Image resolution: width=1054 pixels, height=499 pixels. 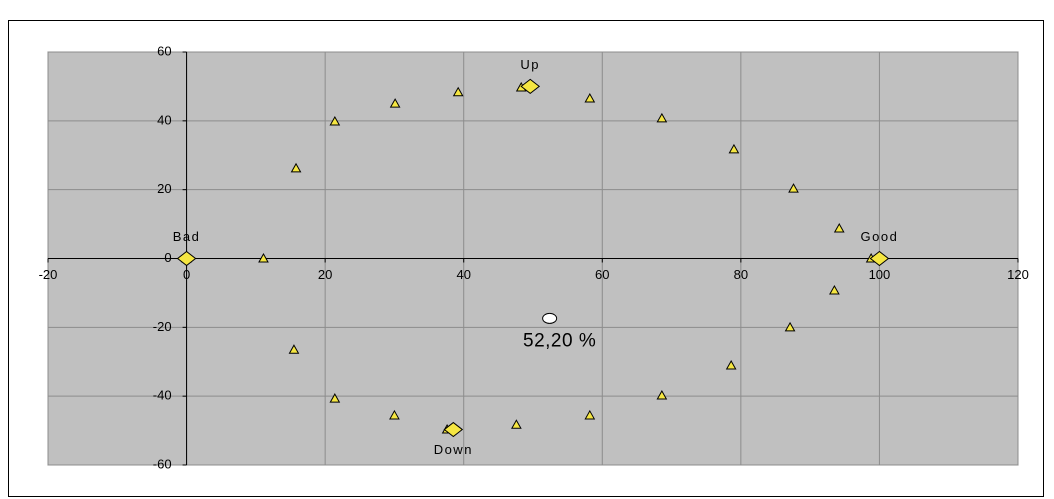 I want to click on y-tick-label: -60, so click(x=162, y=463).